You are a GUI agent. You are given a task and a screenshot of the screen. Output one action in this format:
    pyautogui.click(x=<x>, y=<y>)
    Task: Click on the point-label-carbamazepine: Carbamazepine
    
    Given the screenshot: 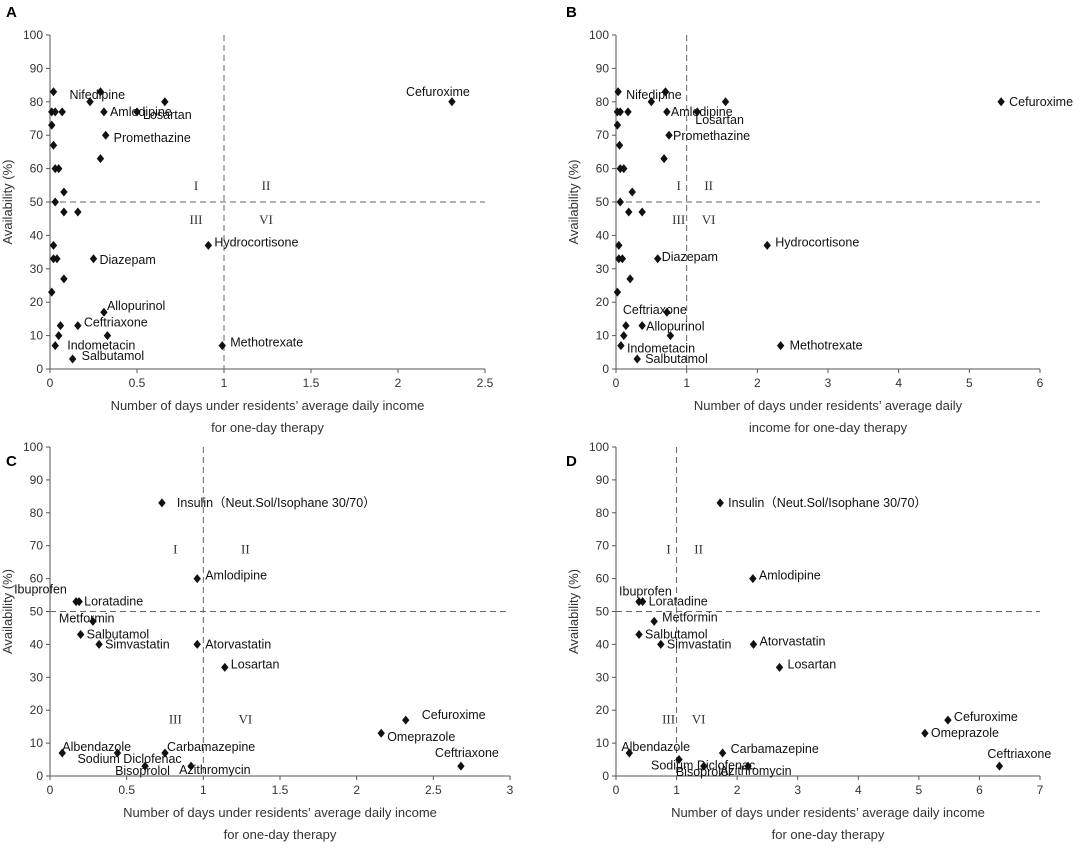 What is the action you would take?
    pyautogui.click(x=775, y=749)
    